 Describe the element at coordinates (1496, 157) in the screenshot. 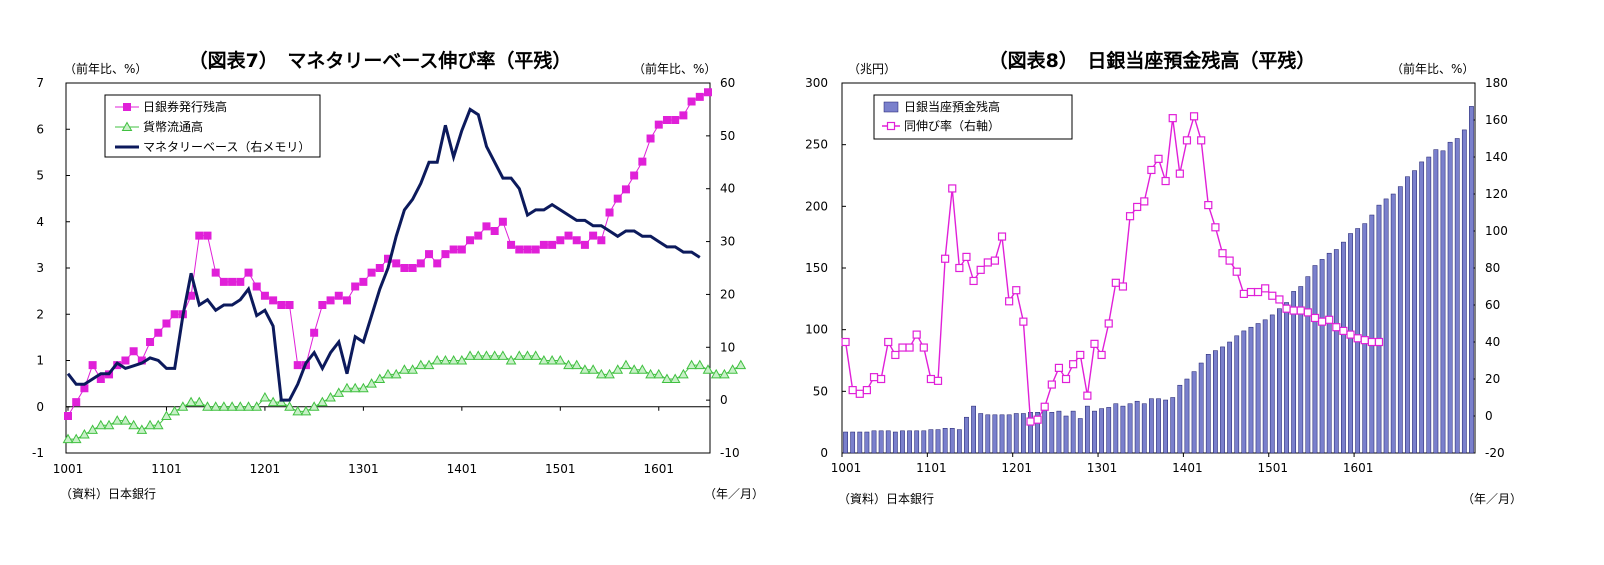

I see `chart-8-right-tick-label: 140` at that location.